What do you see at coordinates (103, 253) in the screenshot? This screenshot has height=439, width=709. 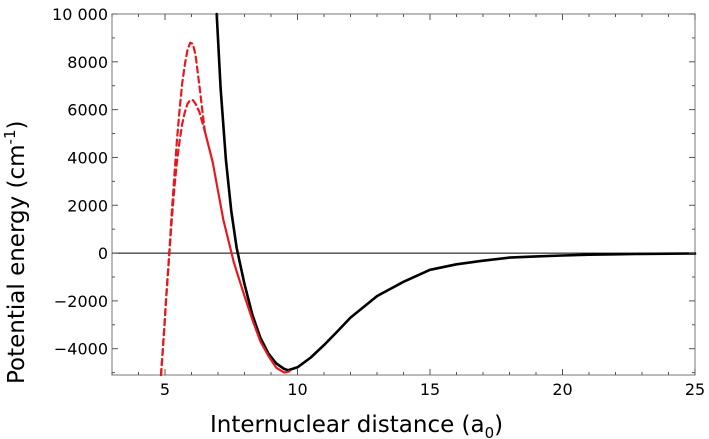 I see `y-tick-label: 0` at bounding box center [103, 253].